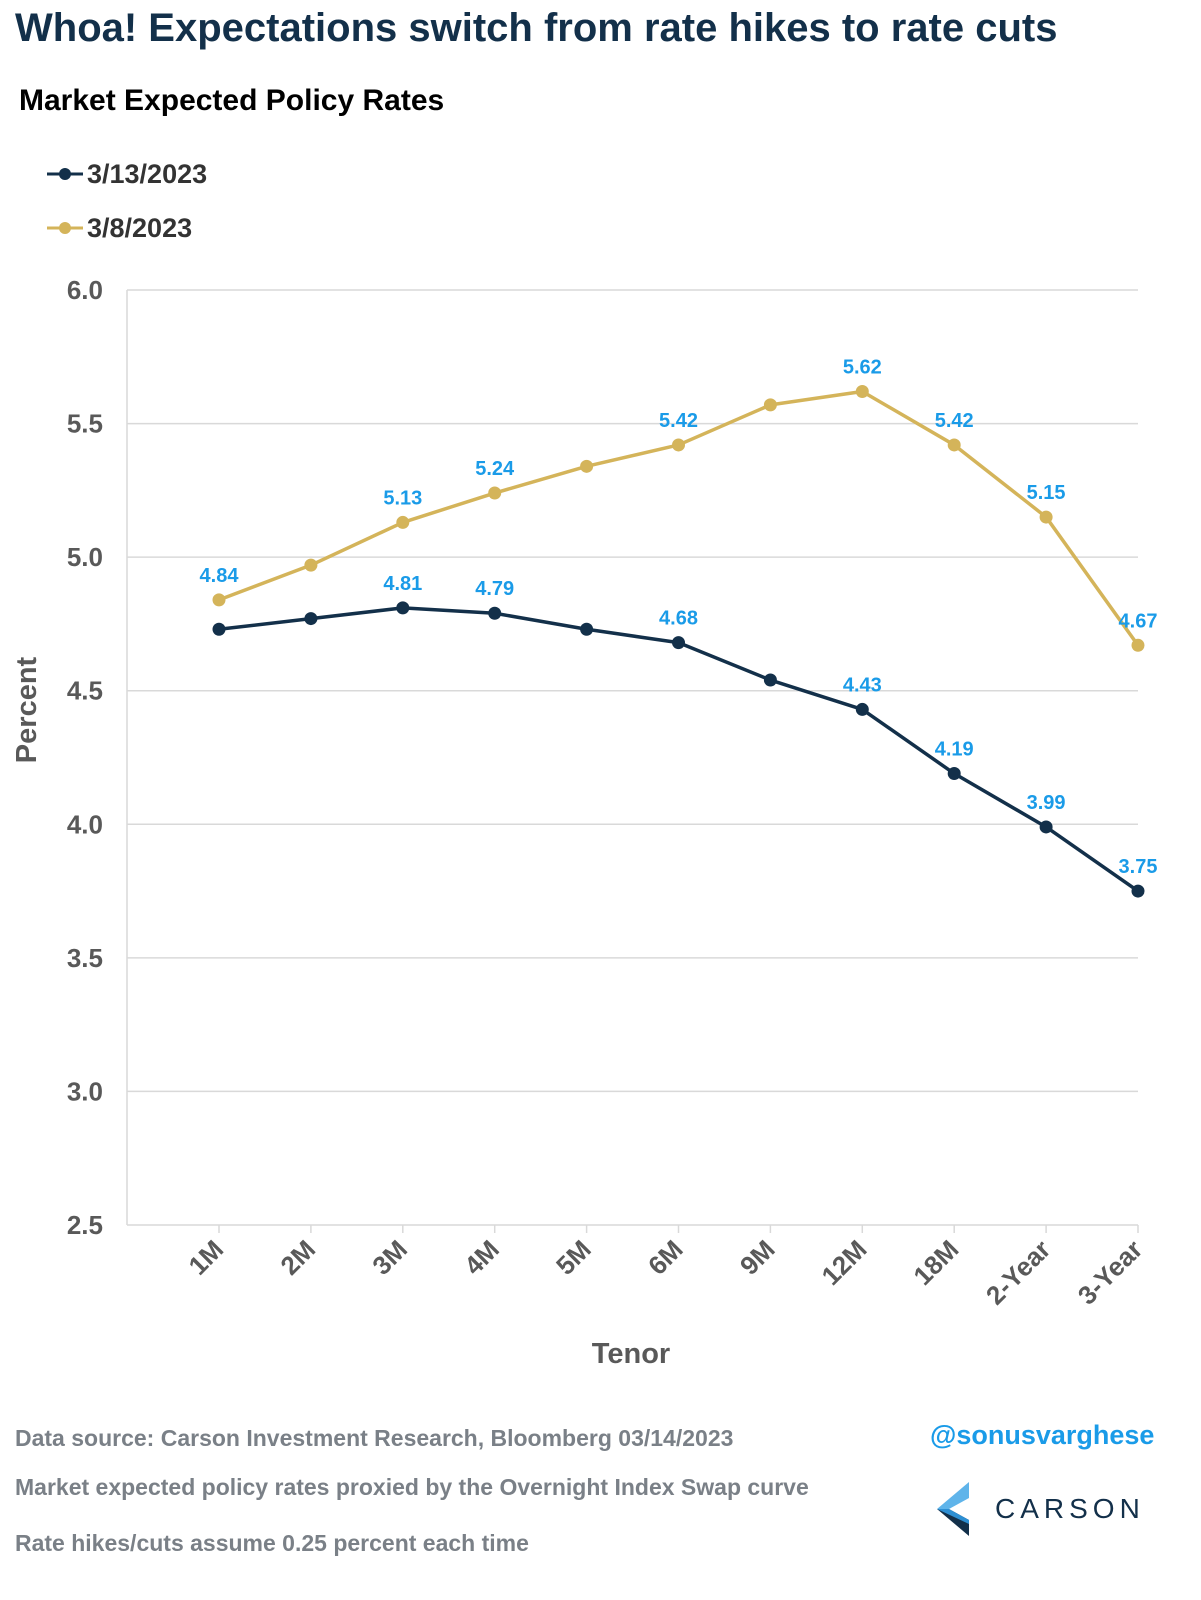 This screenshot has height=1600, width=1201. Describe the element at coordinates (494, 589) in the screenshot. I see `data-label: 4.79` at that location.